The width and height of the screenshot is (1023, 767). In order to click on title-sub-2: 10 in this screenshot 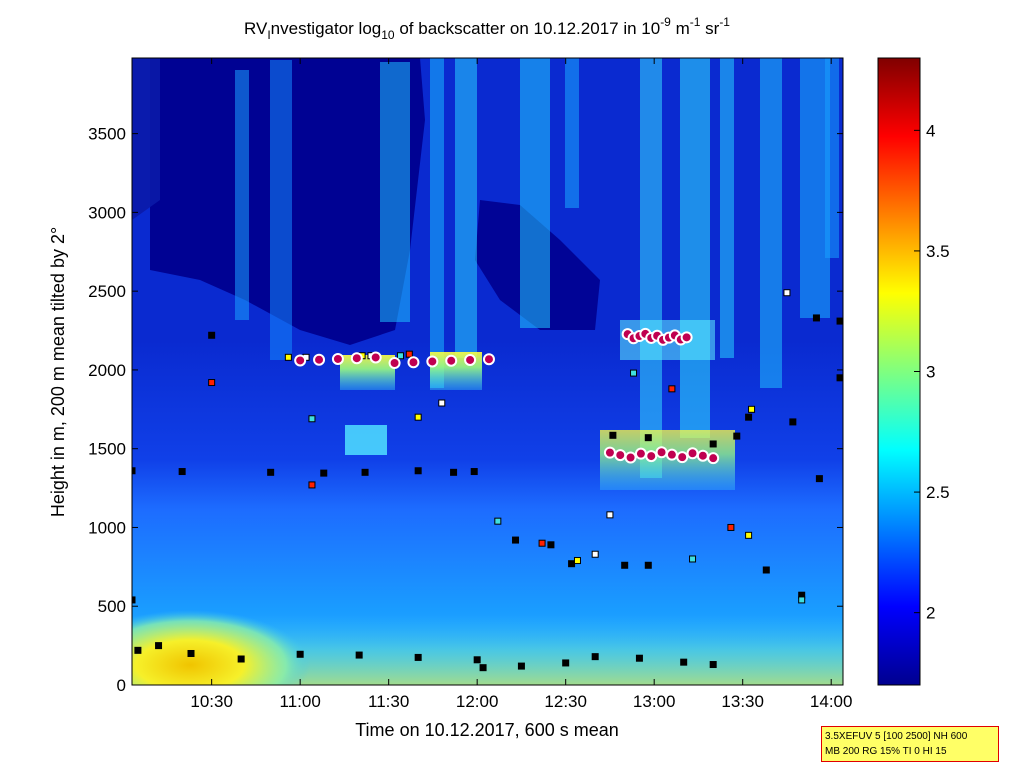, I will do `click(388, 35)`.